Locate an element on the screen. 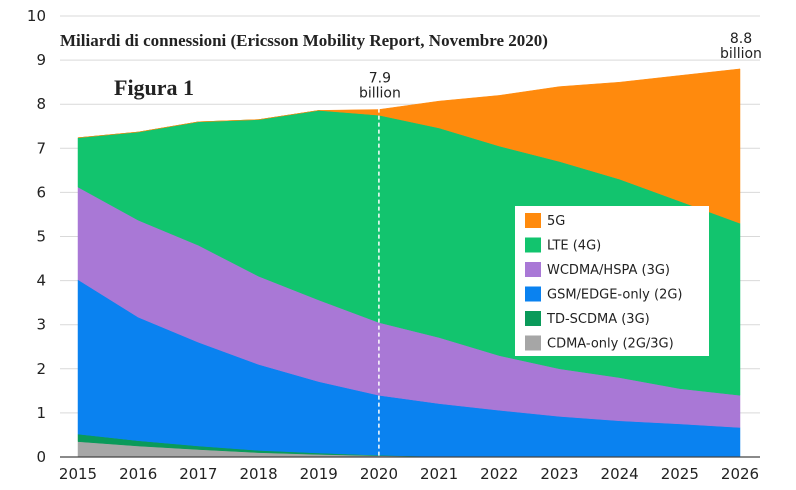 This screenshot has height=490, width=796. y-tick-label: 6 is located at coordinates (41, 192).